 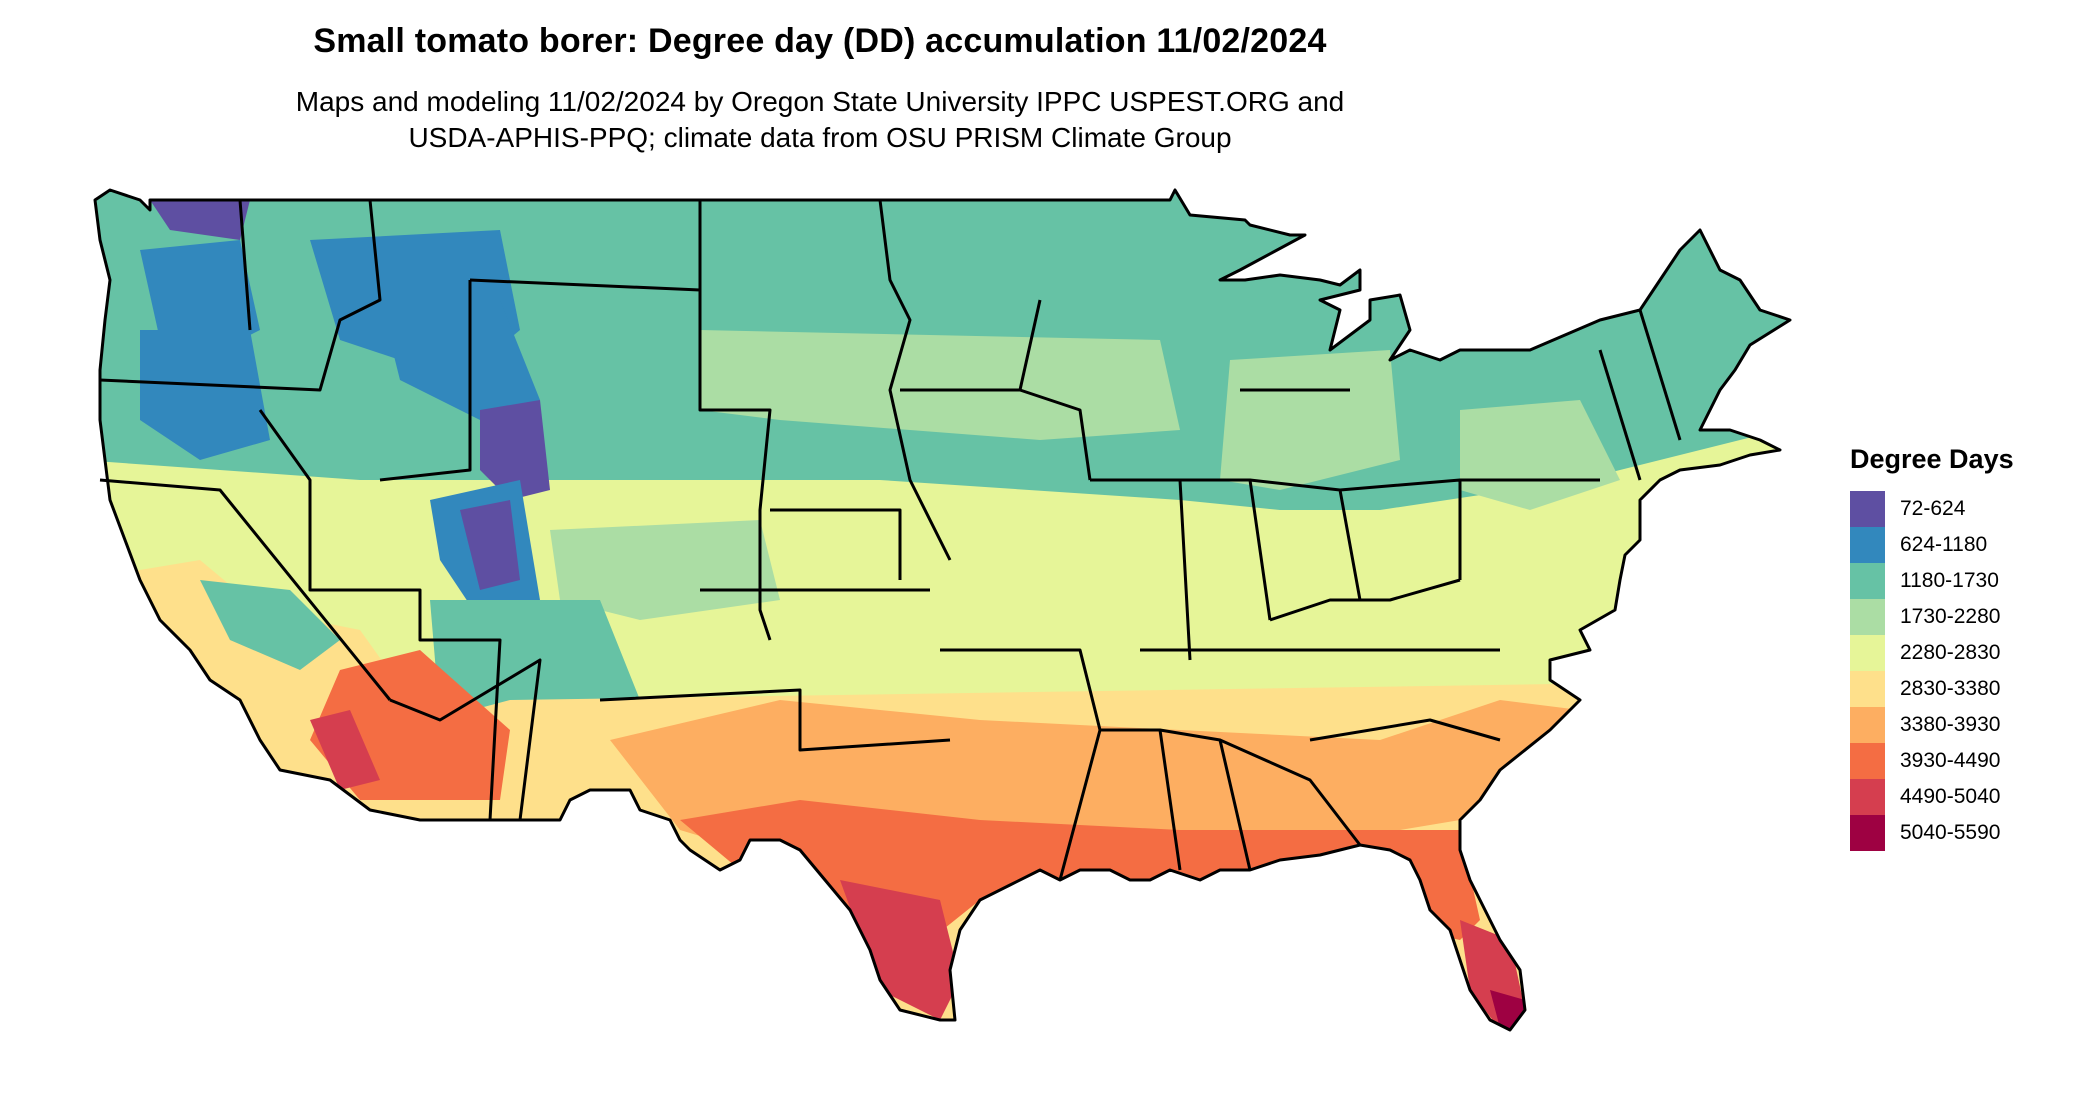 I want to click on legend-item: 1180-1730, so click(x=1965, y=581).